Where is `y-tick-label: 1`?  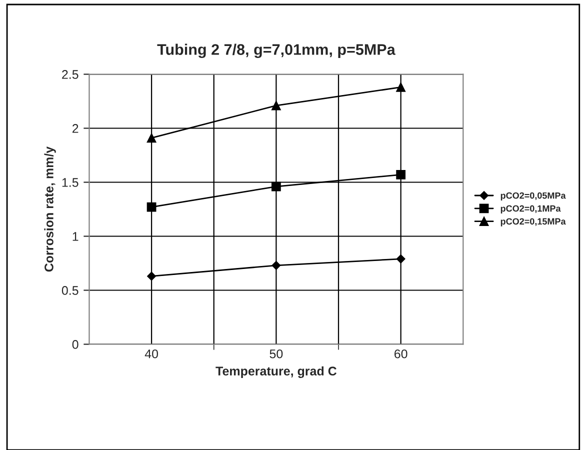 y-tick-label: 1 is located at coordinates (75, 236).